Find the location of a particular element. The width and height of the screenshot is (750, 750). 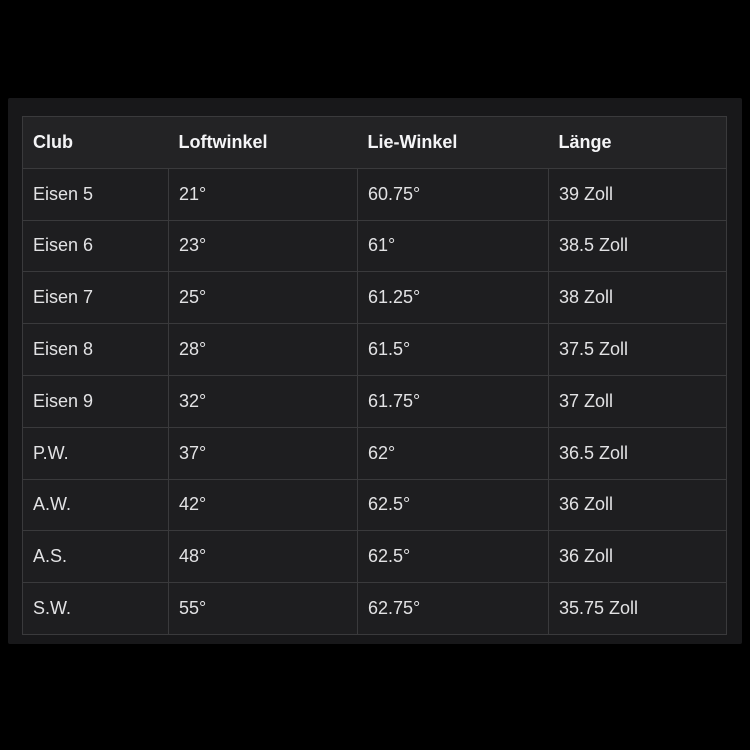

table-cell: 39 Zoll is located at coordinates (637, 194).